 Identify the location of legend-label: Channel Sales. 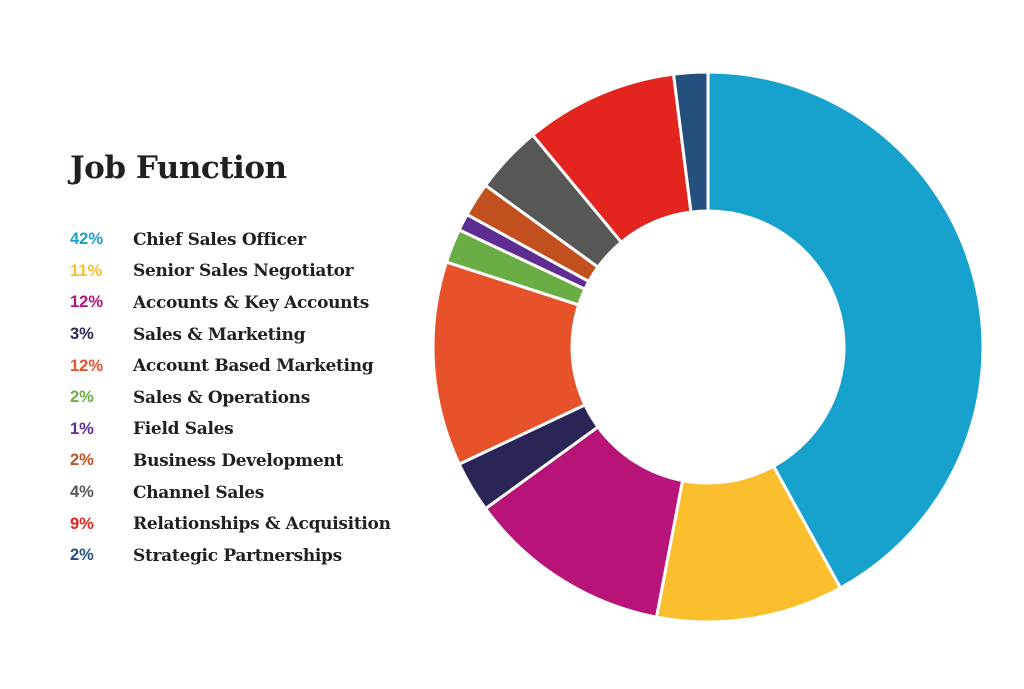
(199, 492).